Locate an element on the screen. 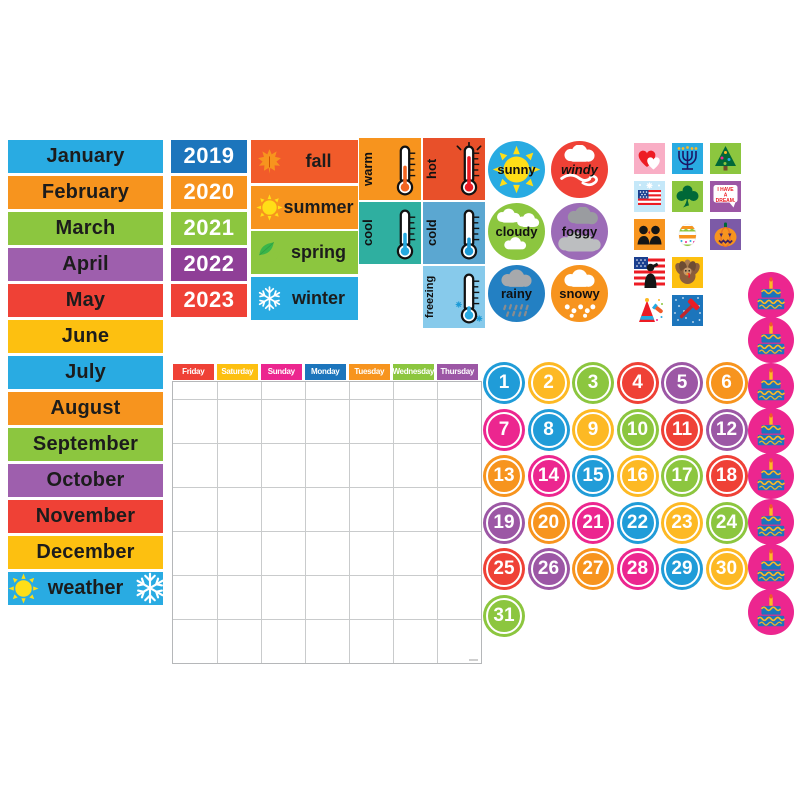  month-strip-september: September is located at coordinates (85, 444).